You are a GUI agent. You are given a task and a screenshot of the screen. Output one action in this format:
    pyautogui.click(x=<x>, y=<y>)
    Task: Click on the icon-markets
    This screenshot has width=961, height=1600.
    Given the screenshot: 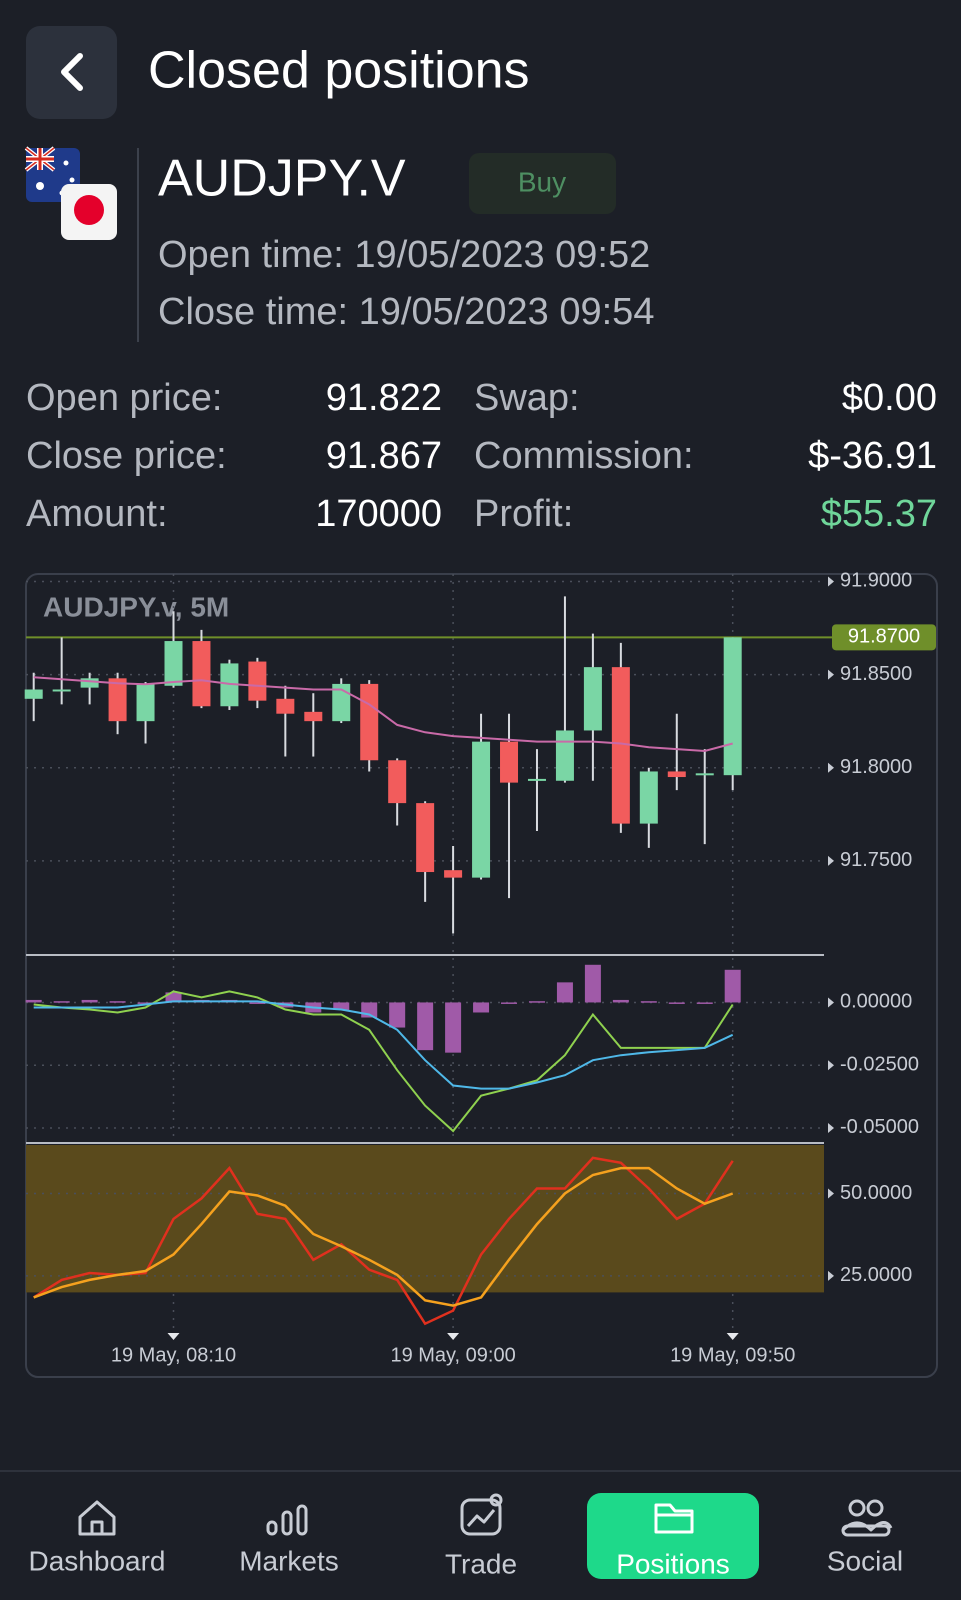 What is the action you would take?
    pyautogui.click(x=287, y=1520)
    